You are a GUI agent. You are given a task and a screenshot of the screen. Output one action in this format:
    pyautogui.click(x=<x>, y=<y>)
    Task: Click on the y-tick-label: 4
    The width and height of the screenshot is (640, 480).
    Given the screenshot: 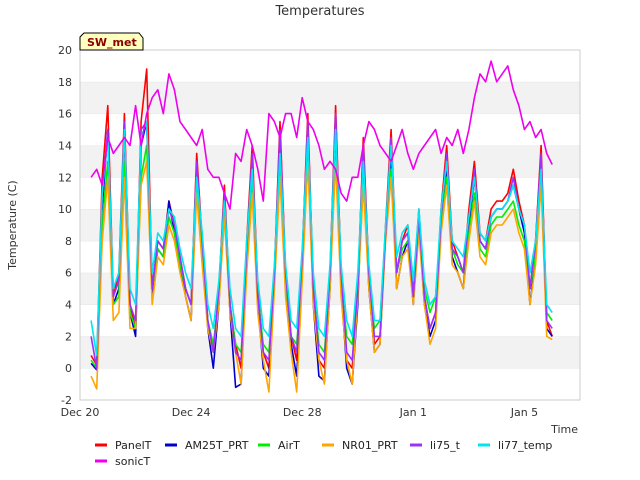 What is the action you would take?
    pyautogui.click(x=68, y=305)
    